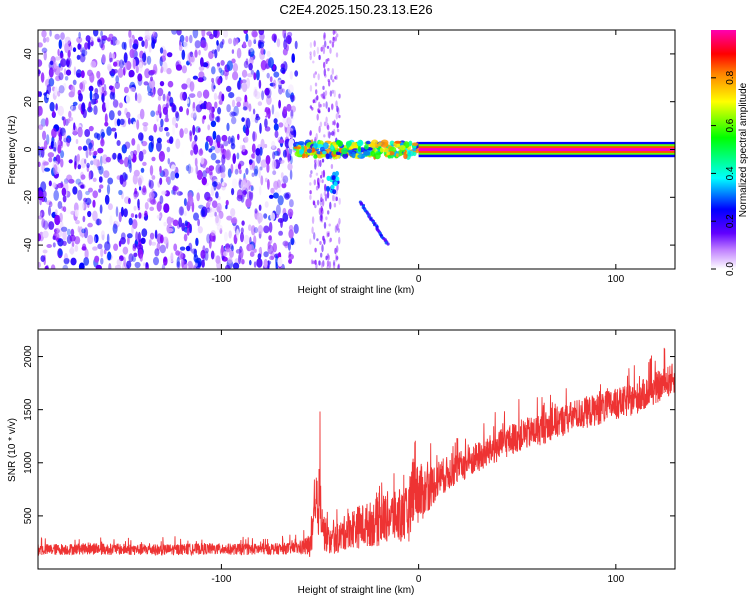  What do you see at coordinates (615, 579) in the screenshot?
I see `x-tick-label: 100` at bounding box center [615, 579].